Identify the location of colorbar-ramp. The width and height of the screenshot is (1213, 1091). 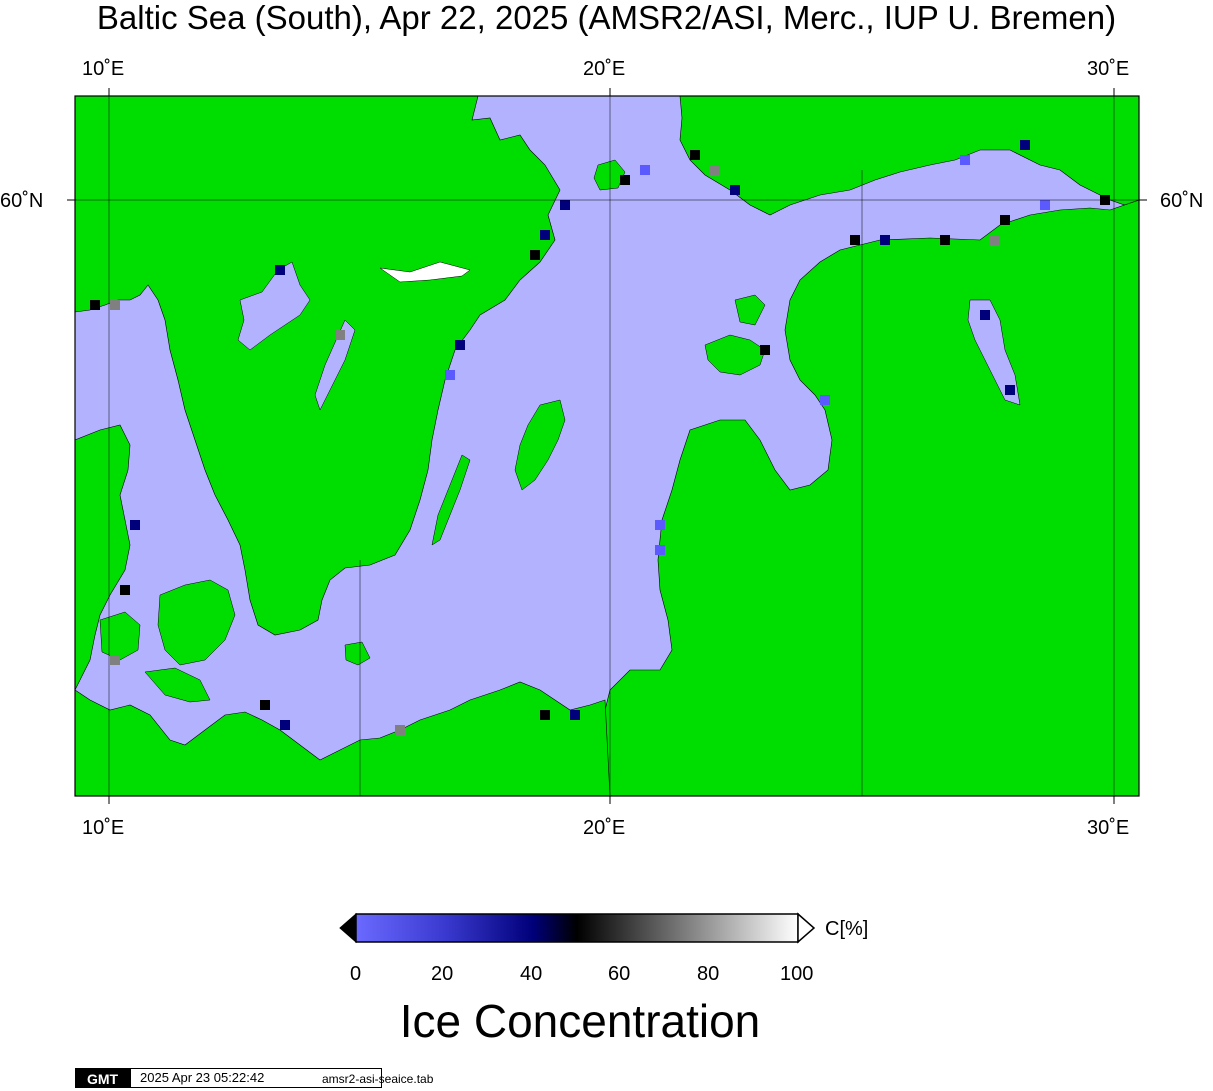
(577, 928).